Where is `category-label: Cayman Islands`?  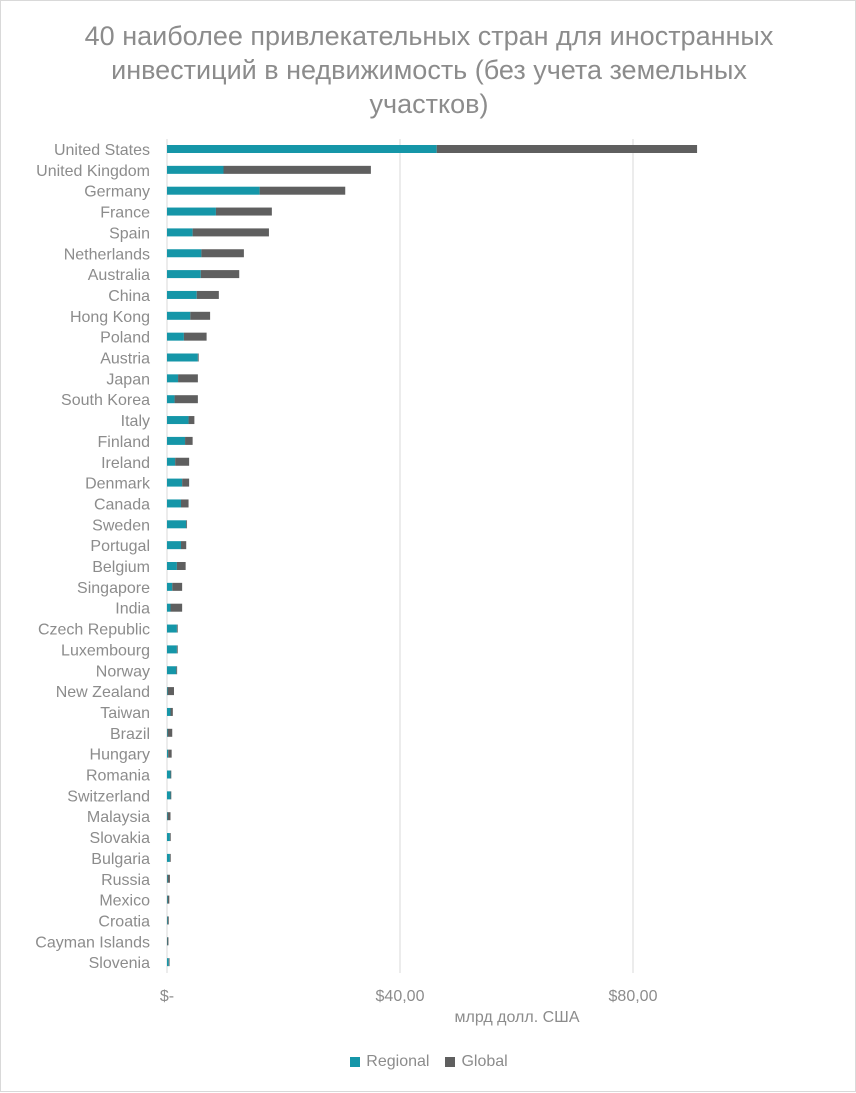
category-label: Cayman Islands is located at coordinates (92, 942).